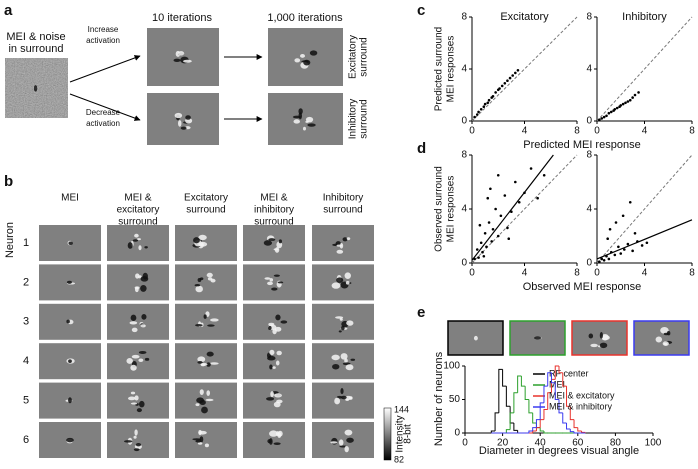  What do you see at coordinates (451, 69) in the screenshot?
I see `y-axis-label: MEI responses` at bounding box center [451, 69].